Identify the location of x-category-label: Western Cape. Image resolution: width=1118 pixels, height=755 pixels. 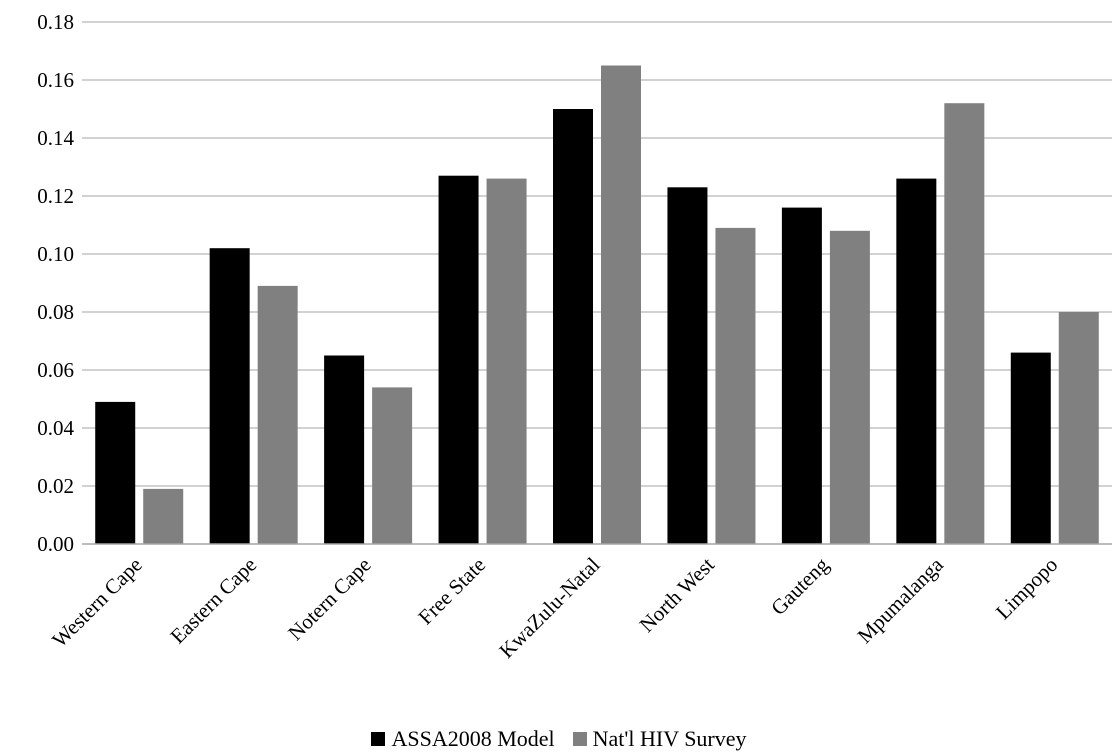
(96, 602).